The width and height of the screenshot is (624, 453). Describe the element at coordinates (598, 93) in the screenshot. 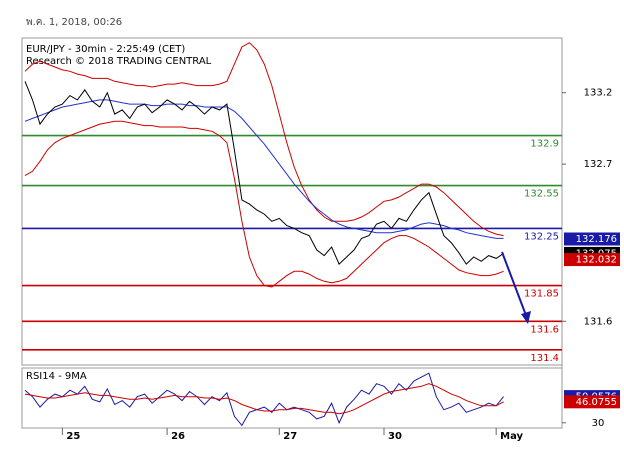

I see `y-tick-label: 133.2` at that location.